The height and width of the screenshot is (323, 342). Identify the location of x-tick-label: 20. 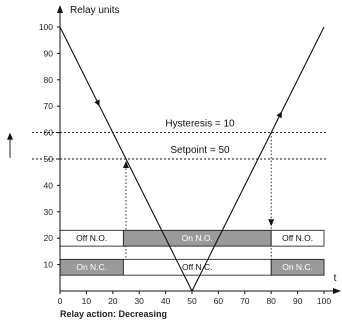
(113, 301).